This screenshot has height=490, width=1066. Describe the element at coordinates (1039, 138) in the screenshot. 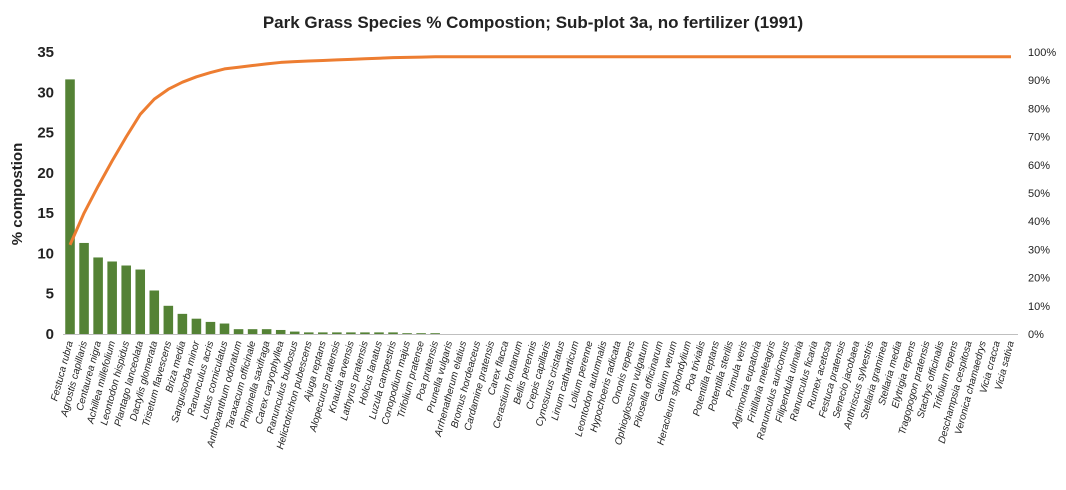

I see `y2-tick-label: 70%` at that location.